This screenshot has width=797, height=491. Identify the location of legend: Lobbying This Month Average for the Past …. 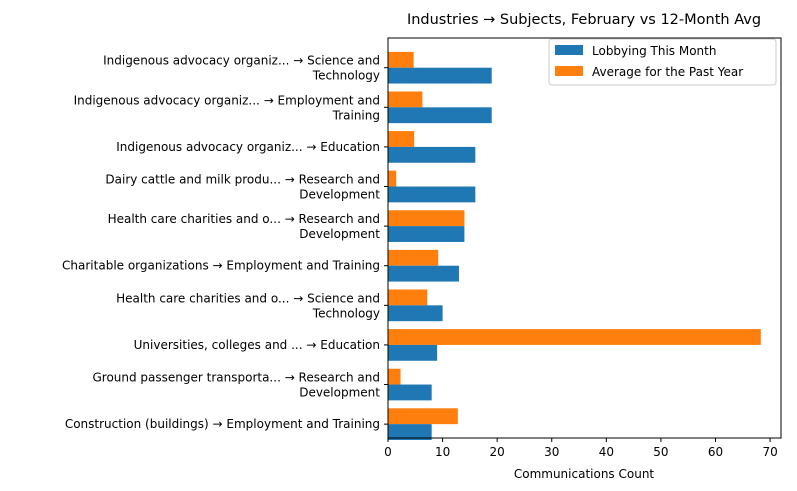
(662, 62).